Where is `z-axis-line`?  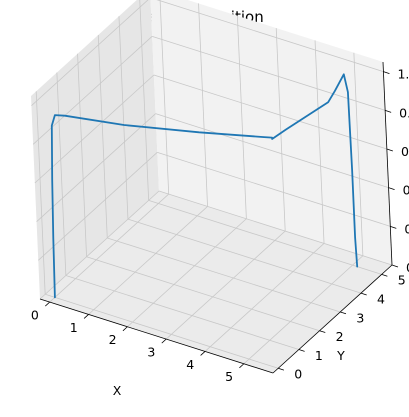 z-axis-line is located at coordinates (387, 163).